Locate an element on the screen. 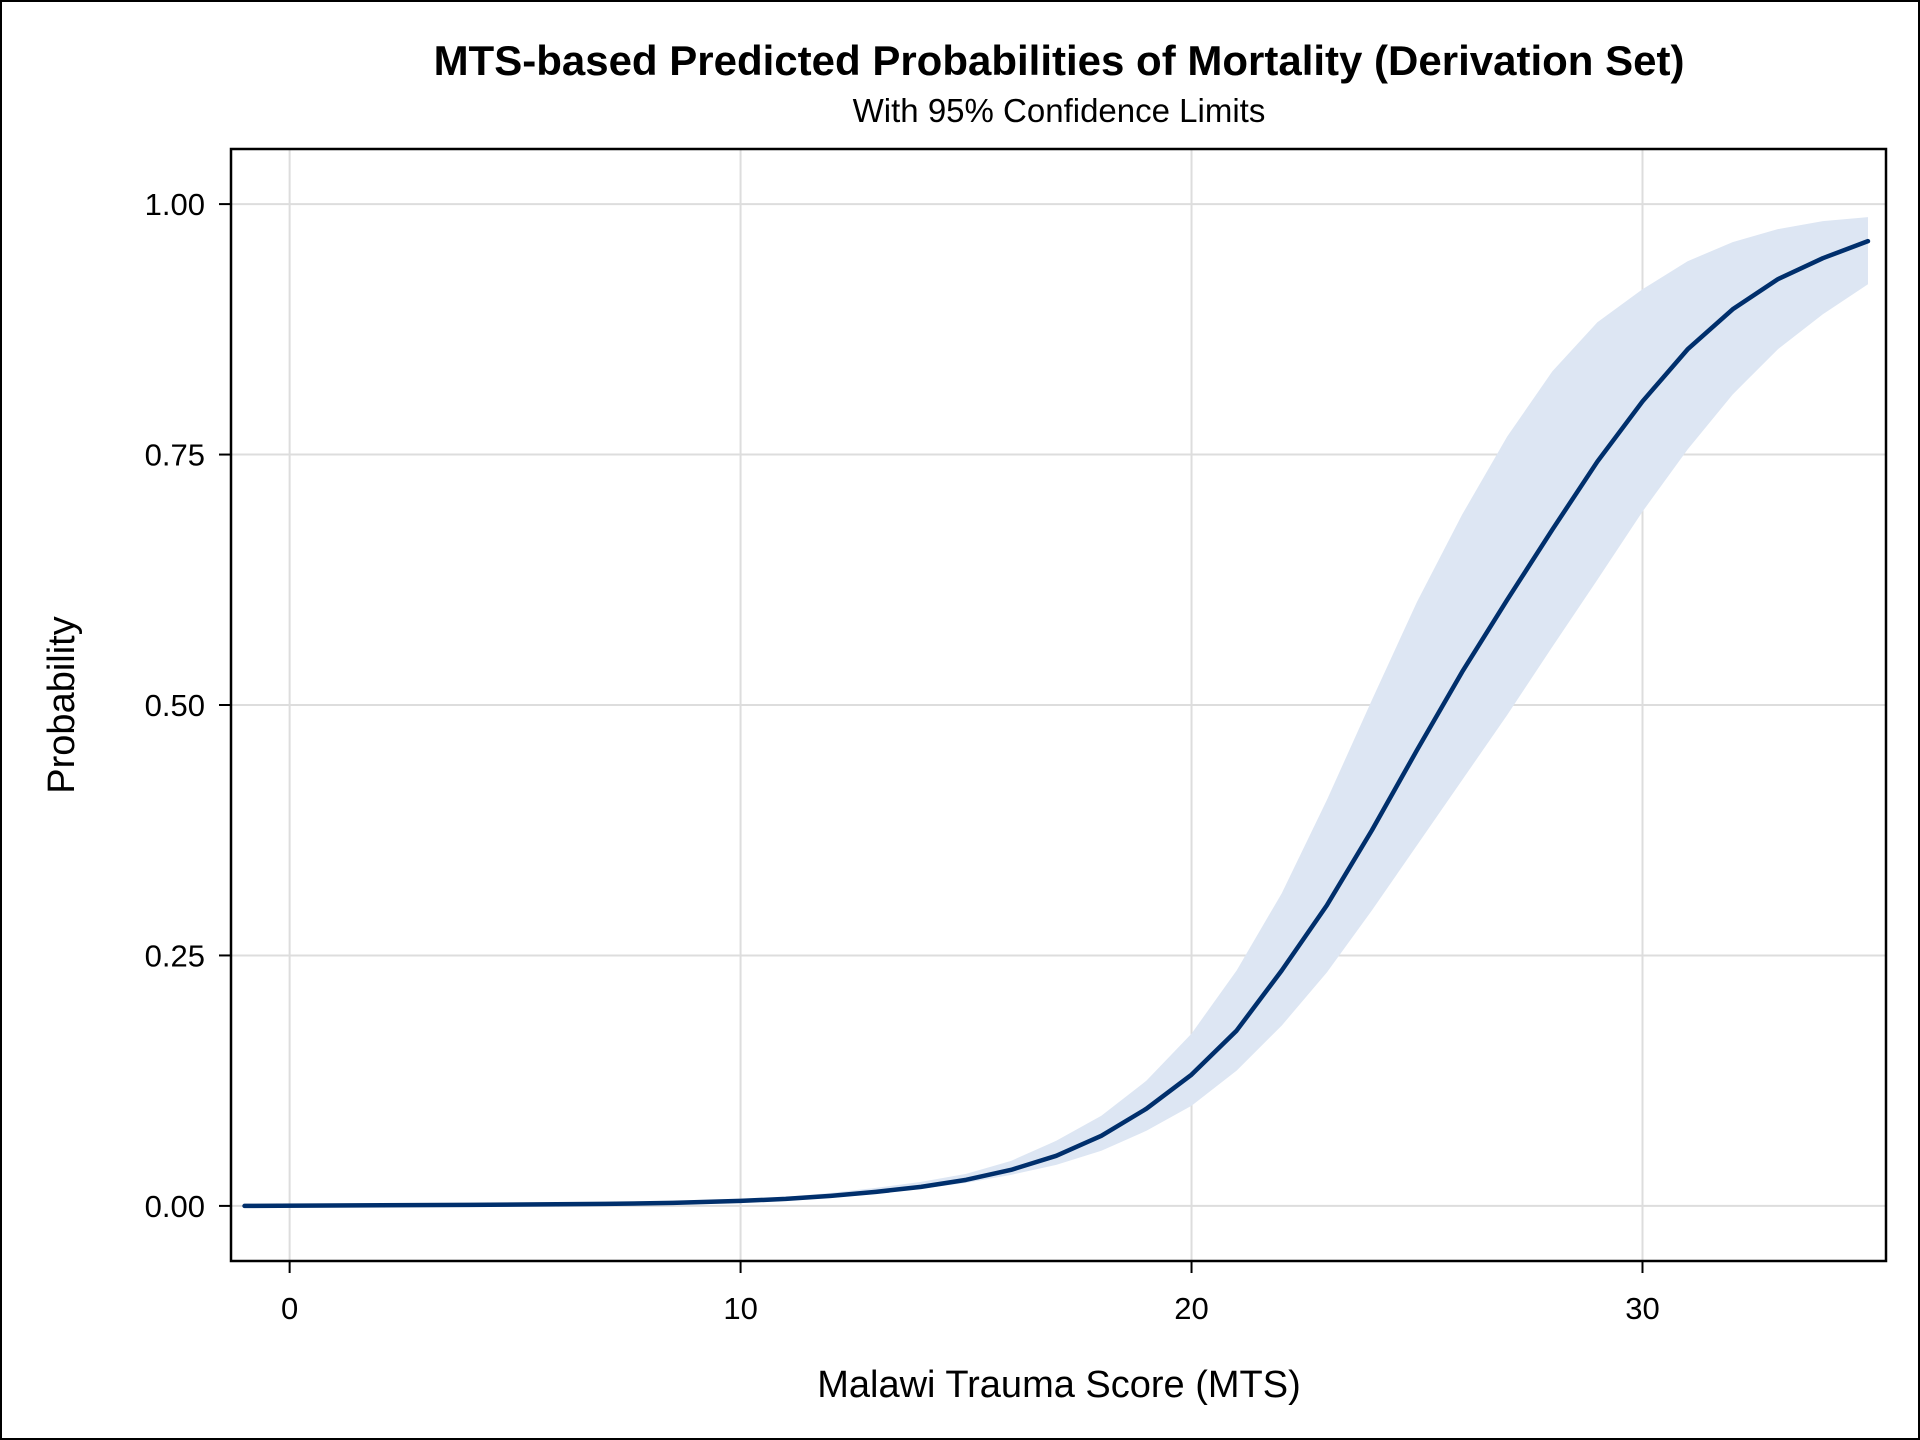 The image size is (1920, 1440). y-tick-label: 0.00 is located at coordinates (175, 1206).